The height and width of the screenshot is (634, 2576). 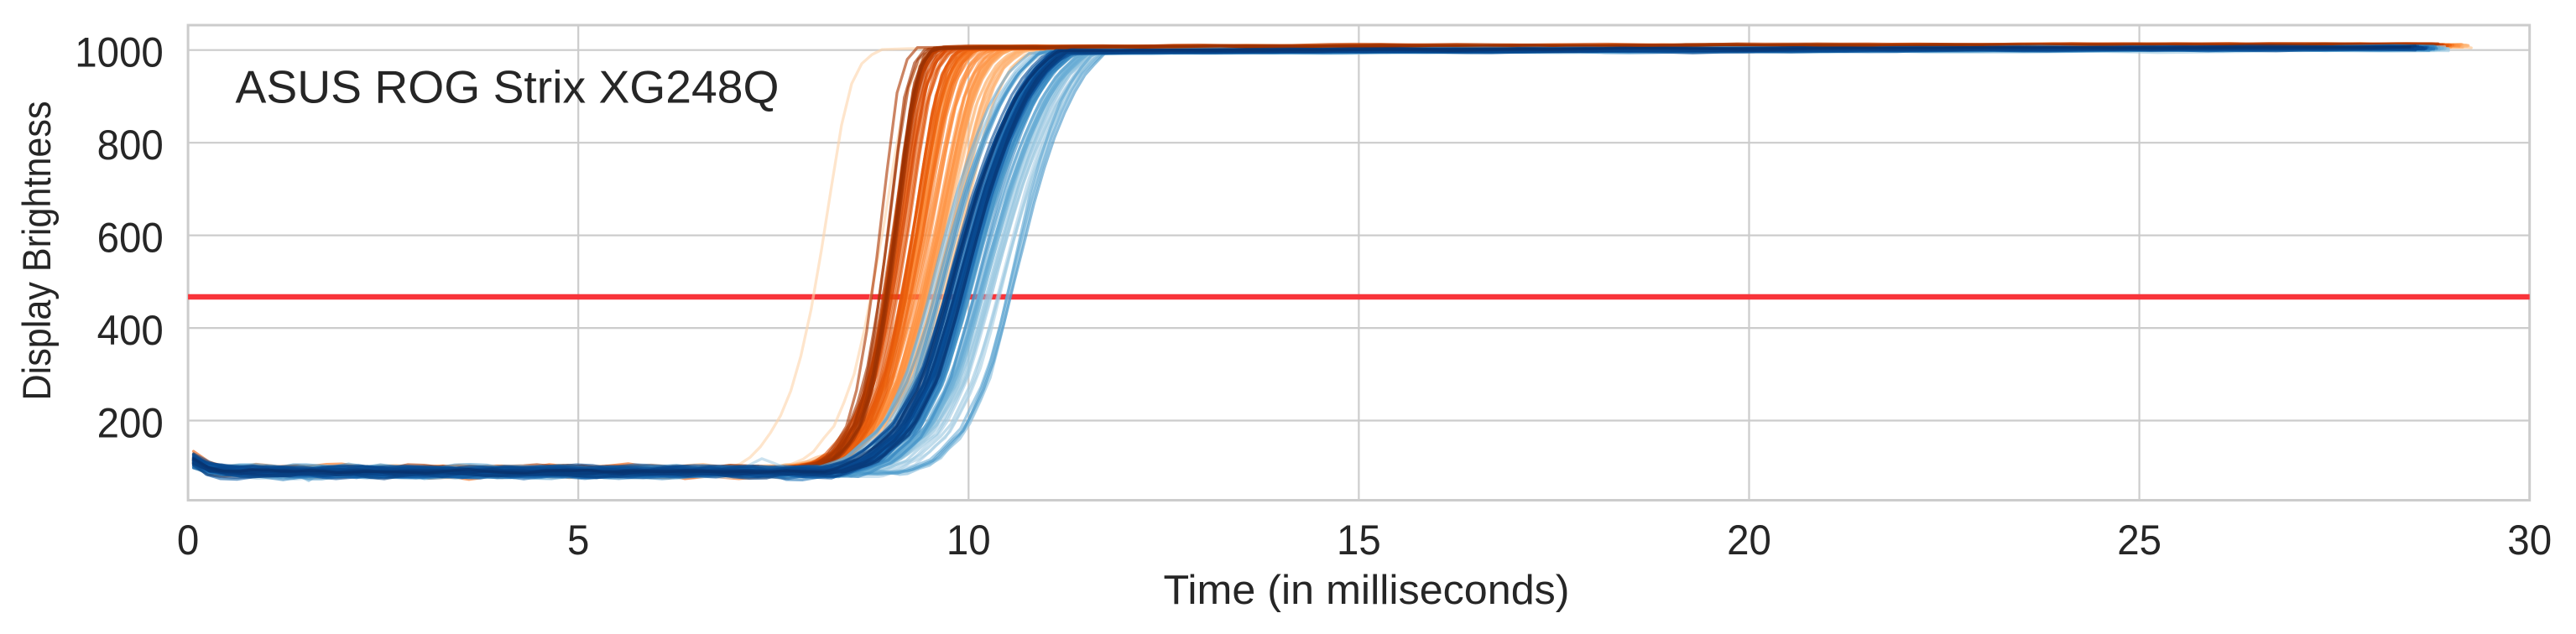 I want to click on svg-text: 200, so click(x=130, y=422).